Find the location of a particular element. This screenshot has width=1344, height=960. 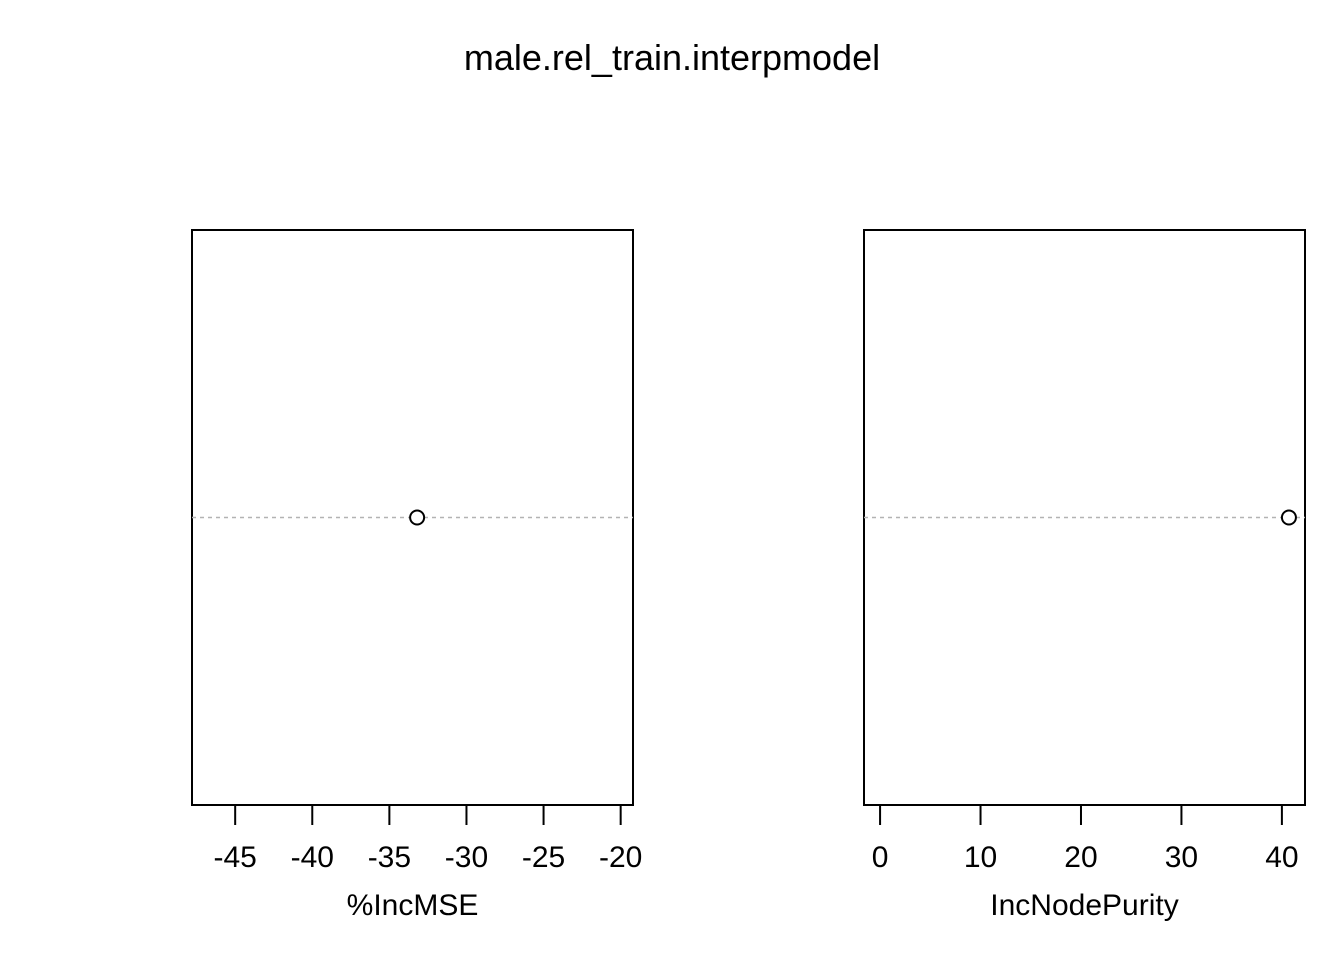

data-point-incmse is located at coordinates (417, 517).